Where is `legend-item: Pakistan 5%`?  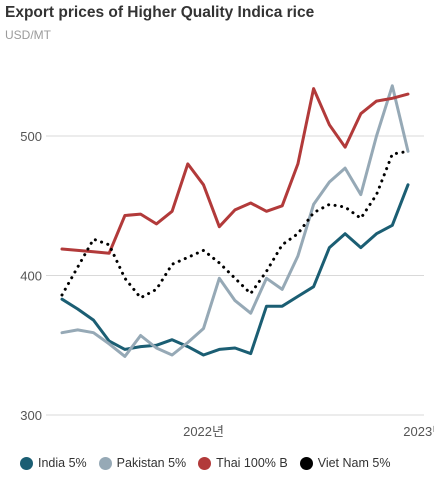
legend-item: Pakistan 5% is located at coordinates (142, 463).